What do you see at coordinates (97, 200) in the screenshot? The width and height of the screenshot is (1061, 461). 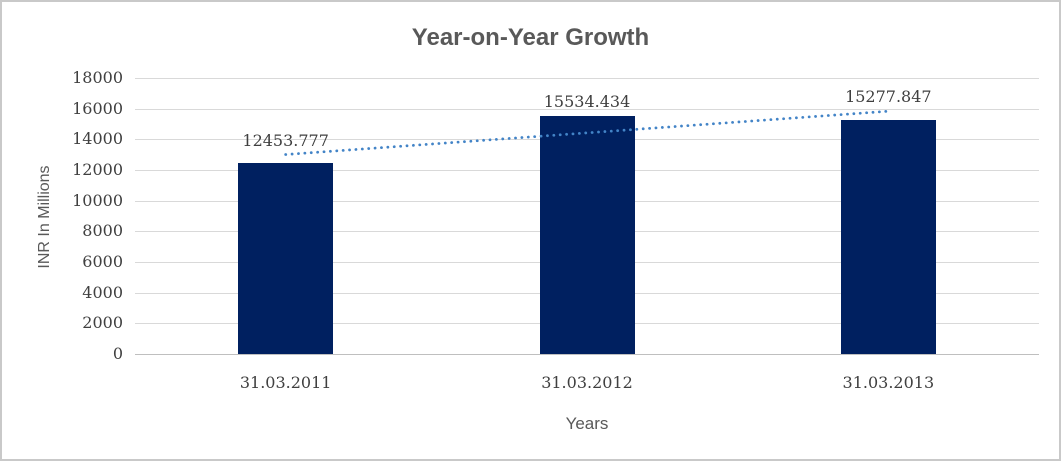 I see `y-tick-label: 10000` at bounding box center [97, 200].